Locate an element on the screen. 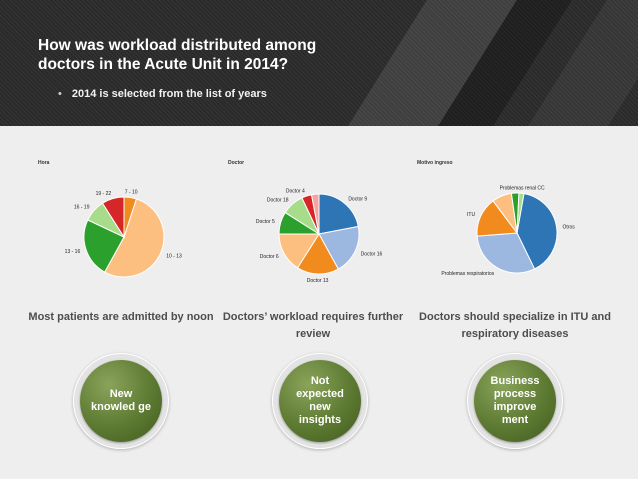 This screenshot has height=479, width=638. badge-circle: Business process improve ment is located at coordinates (515, 401).